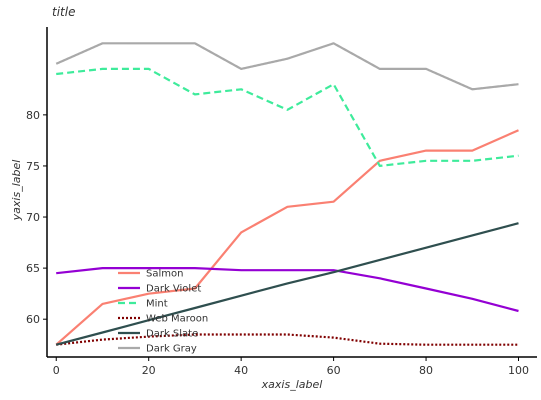 The width and height of the screenshot is (541, 400). What do you see at coordinates (164, 274) in the screenshot?
I see `legend-label-salmon: Salmon` at bounding box center [164, 274].